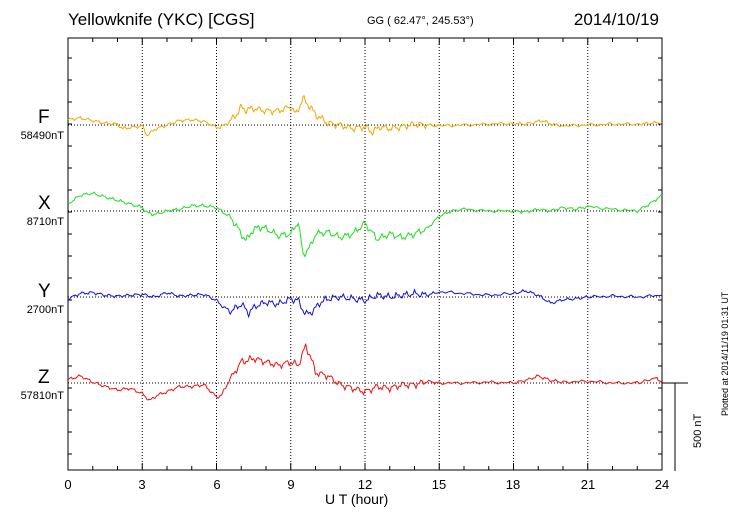 The height and width of the screenshot is (520, 730). I want to click on series-label-z: Z, so click(44, 377).